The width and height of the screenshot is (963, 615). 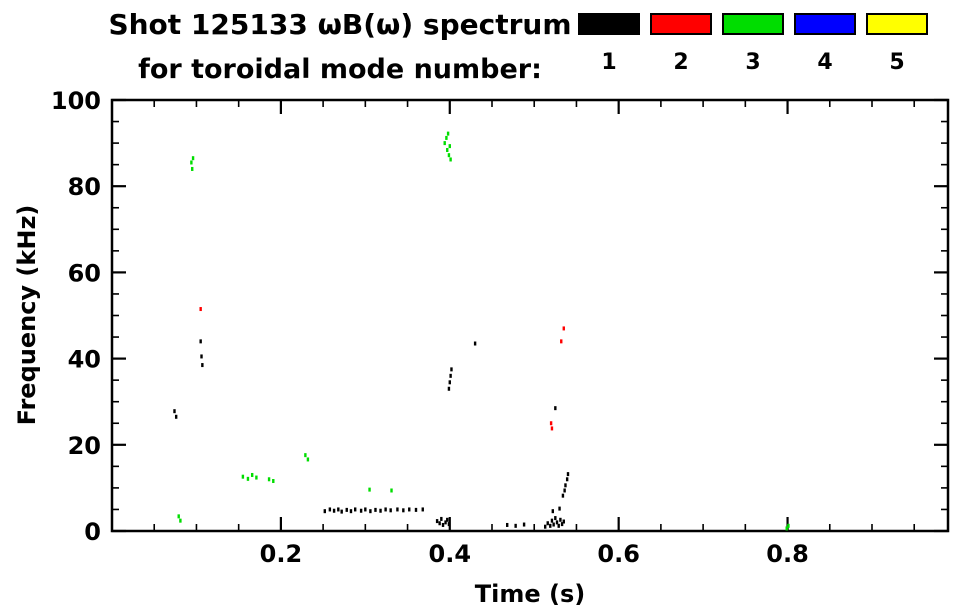 I want to click on svg-text: 0.6, so click(x=618, y=554).